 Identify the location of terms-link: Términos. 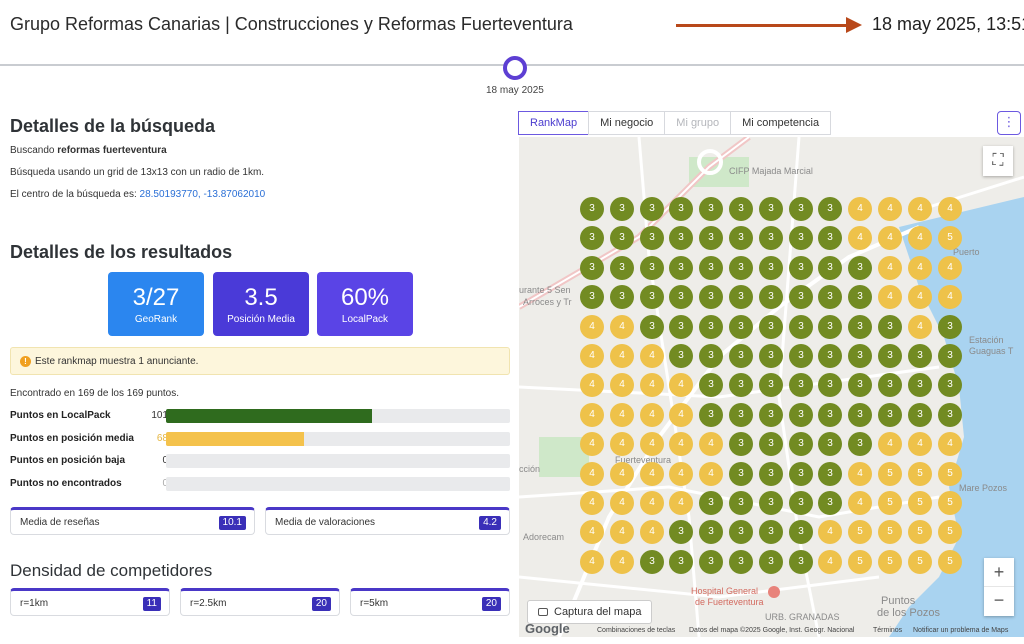
(888, 630).